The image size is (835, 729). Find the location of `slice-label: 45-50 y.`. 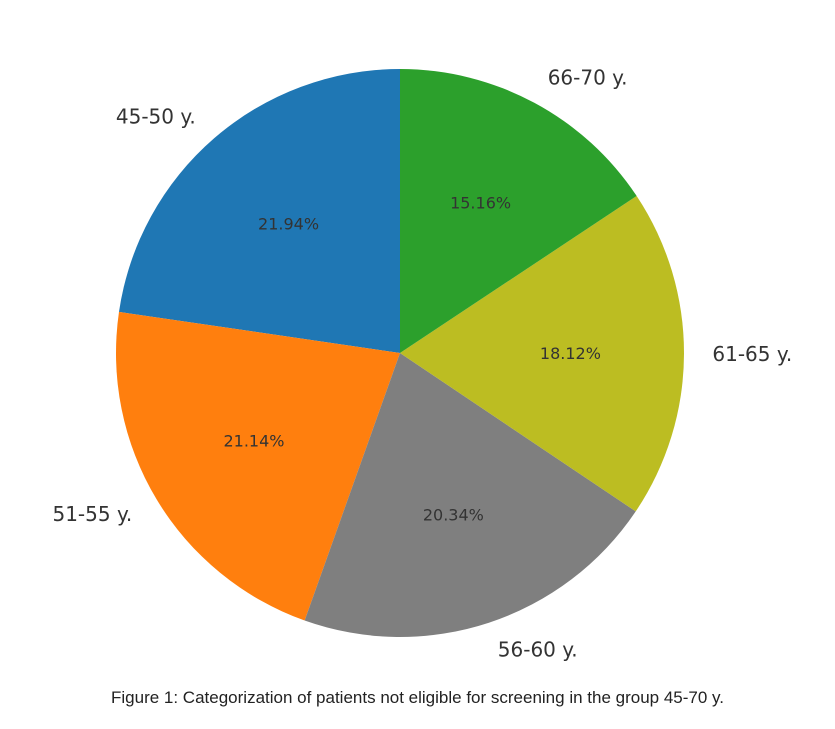

slice-label: 45-50 y. is located at coordinates (156, 117).